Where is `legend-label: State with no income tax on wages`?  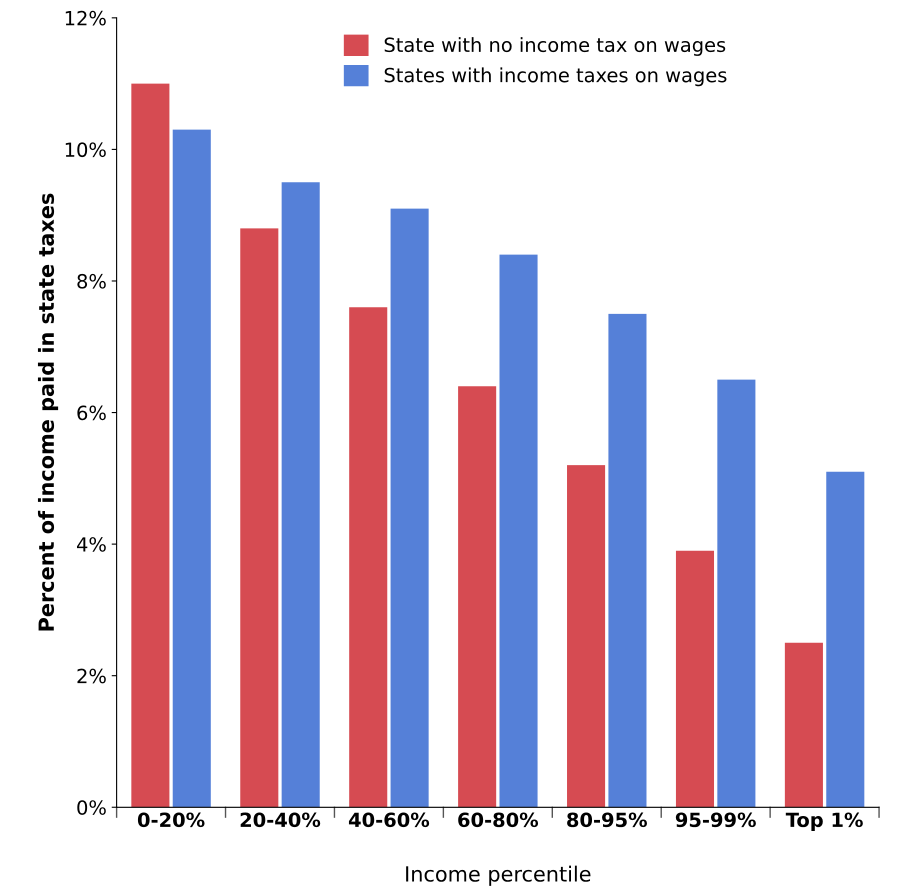
legend-label: State with no income tax on wages is located at coordinates (555, 46).